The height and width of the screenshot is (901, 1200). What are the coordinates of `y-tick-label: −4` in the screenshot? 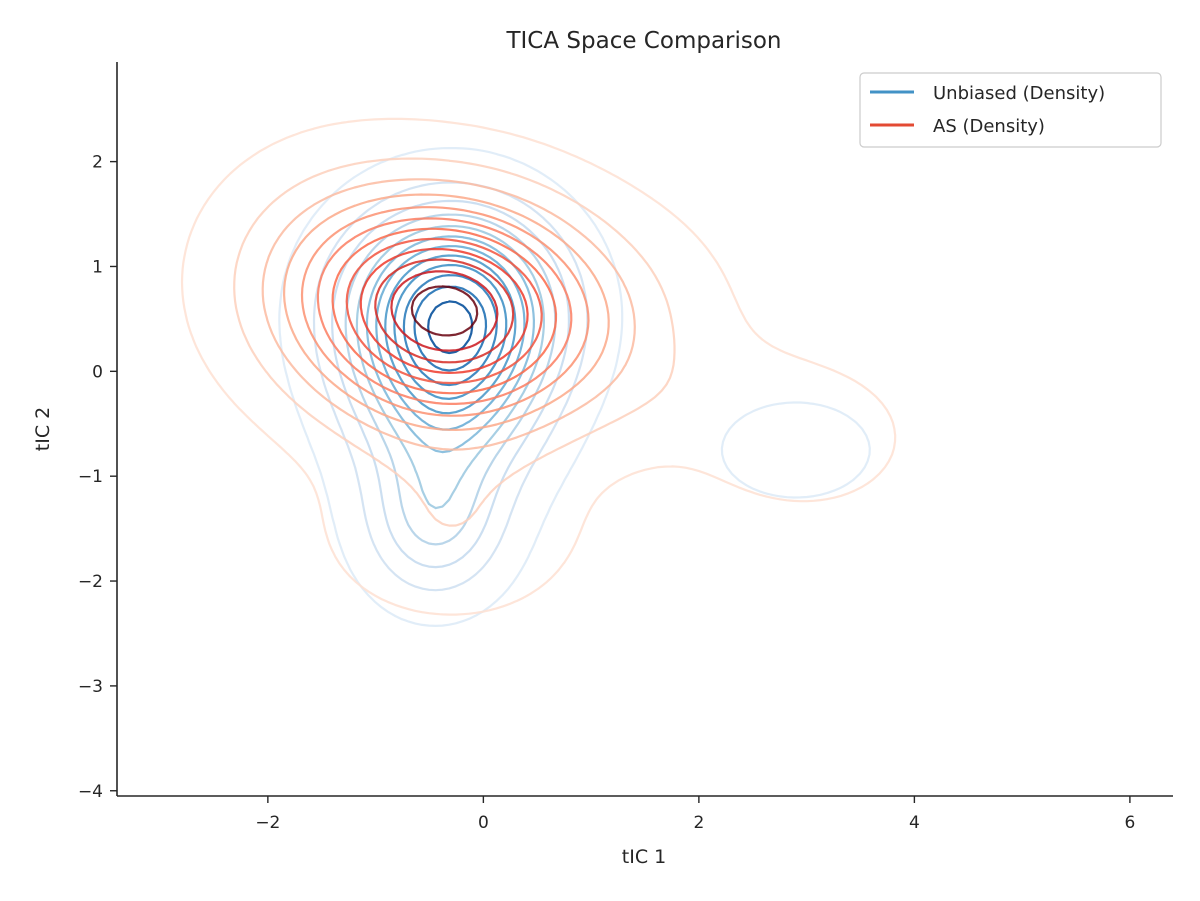 It's located at (90, 792).